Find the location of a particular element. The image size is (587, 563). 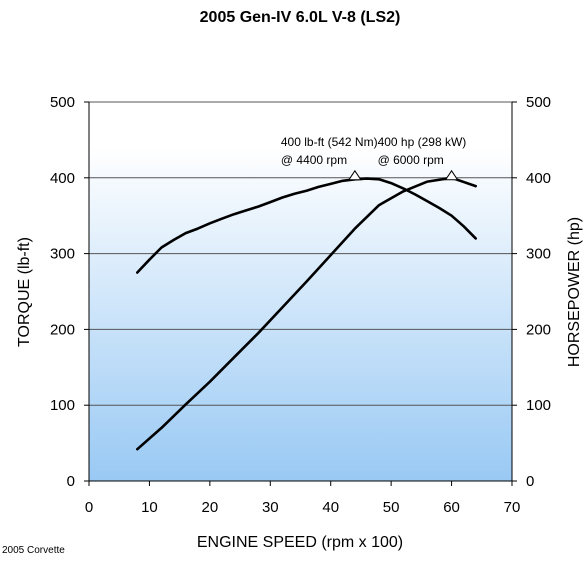

x-tick-label: 10 is located at coordinates (149, 507).